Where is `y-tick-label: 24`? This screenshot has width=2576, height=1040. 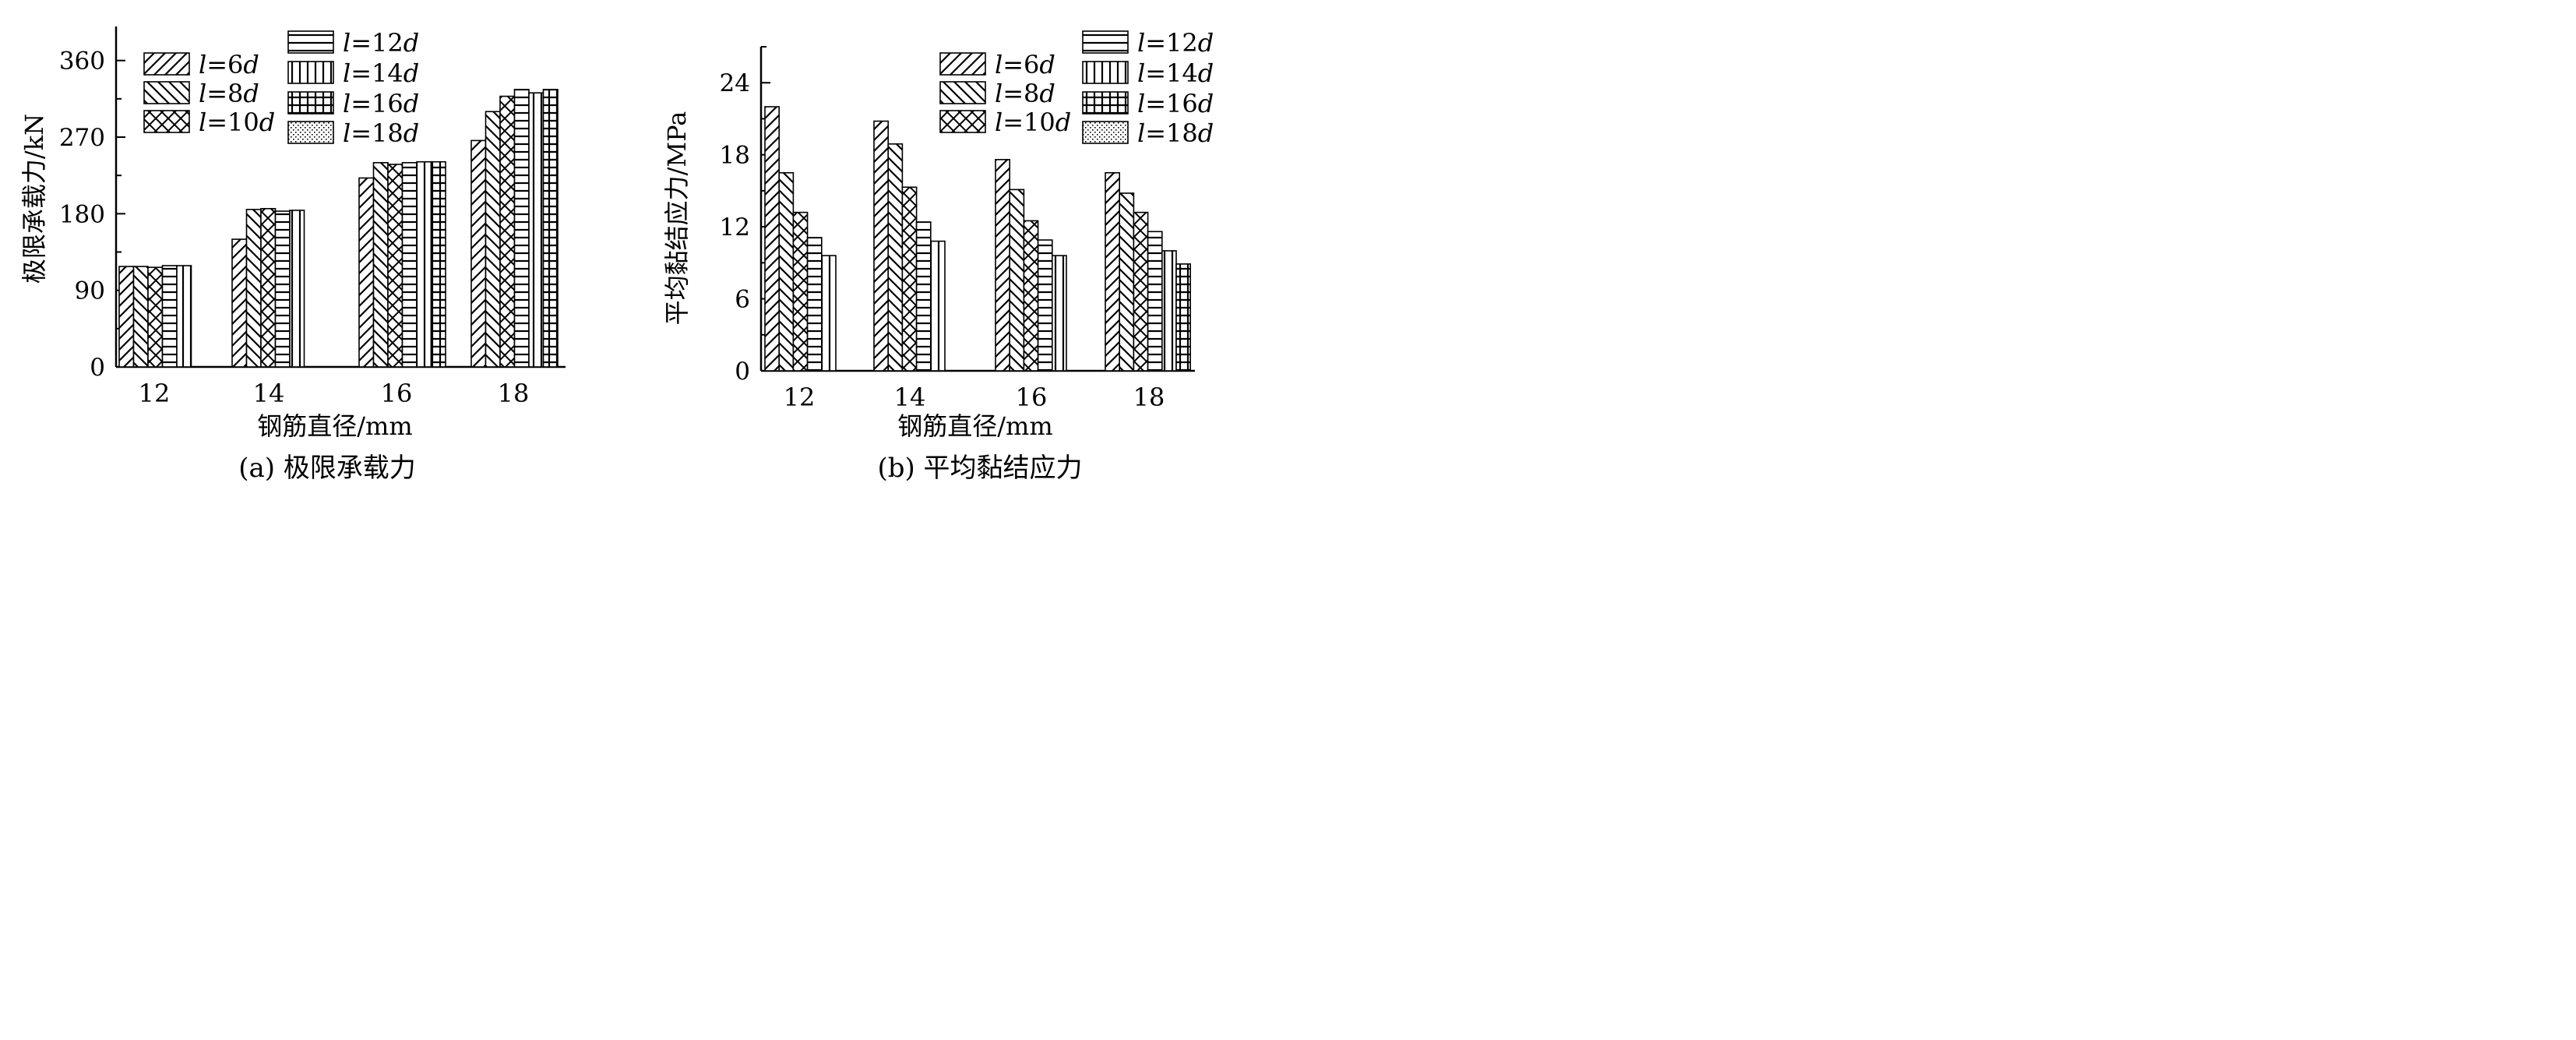
y-tick-label: 24 is located at coordinates (735, 83).